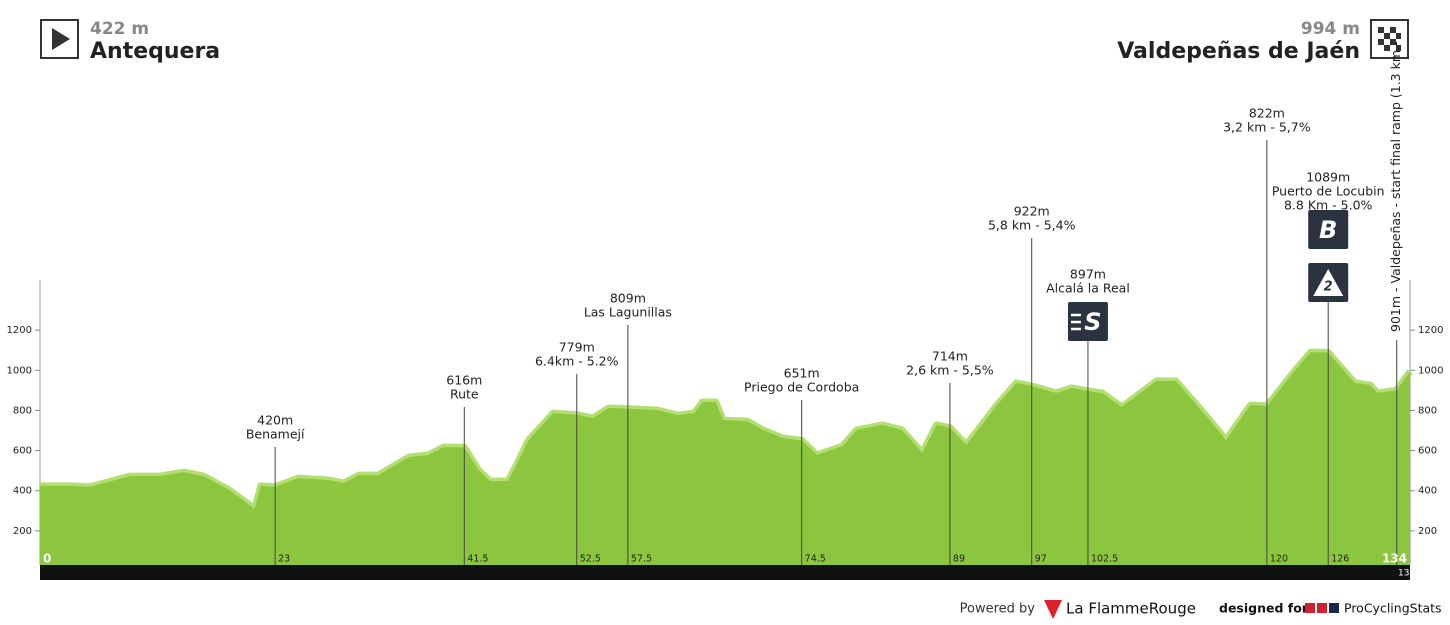 The height and width of the screenshot is (625, 1450). What do you see at coordinates (1279, 559) in the screenshot?
I see `x-tick-label: 120` at bounding box center [1279, 559].